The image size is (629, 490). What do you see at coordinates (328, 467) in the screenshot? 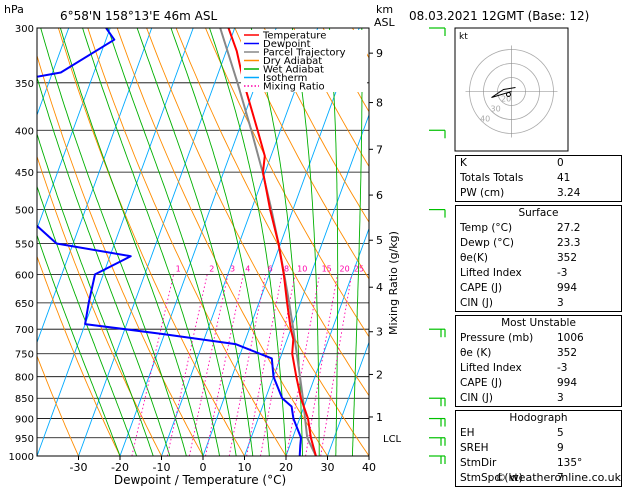
I see `temperature-tick-label: 30` at bounding box center [328, 467].